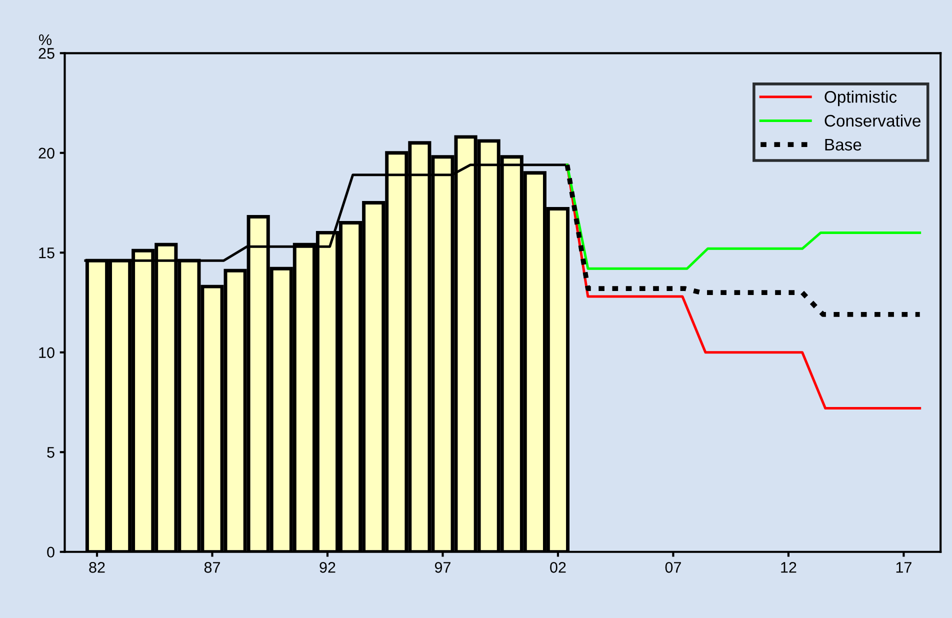 This screenshot has width=952, height=618. I want to click on x-tick-label: 07, so click(673, 567).